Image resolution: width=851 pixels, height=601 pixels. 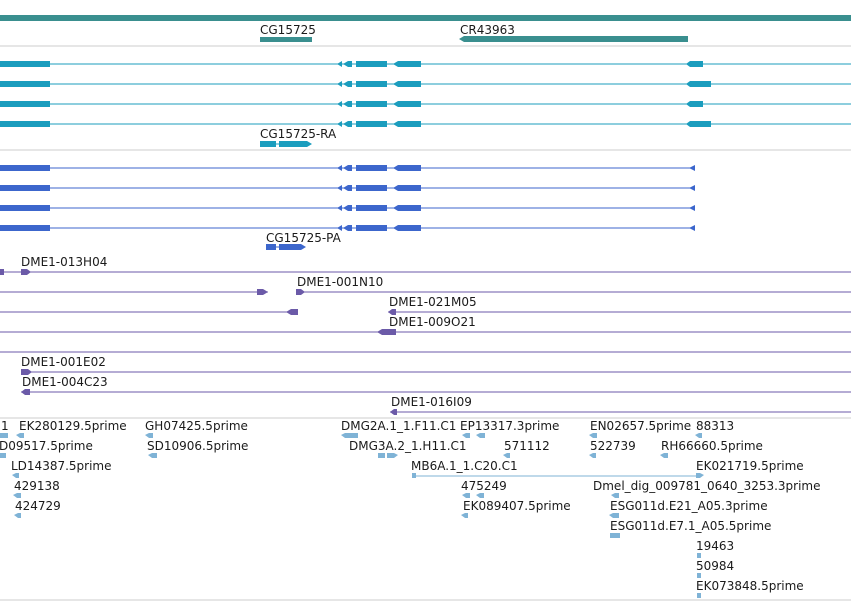 What do you see at coordinates (288, 30) in the screenshot?
I see `gene-label-cg15725: CG15725` at bounding box center [288, 30].